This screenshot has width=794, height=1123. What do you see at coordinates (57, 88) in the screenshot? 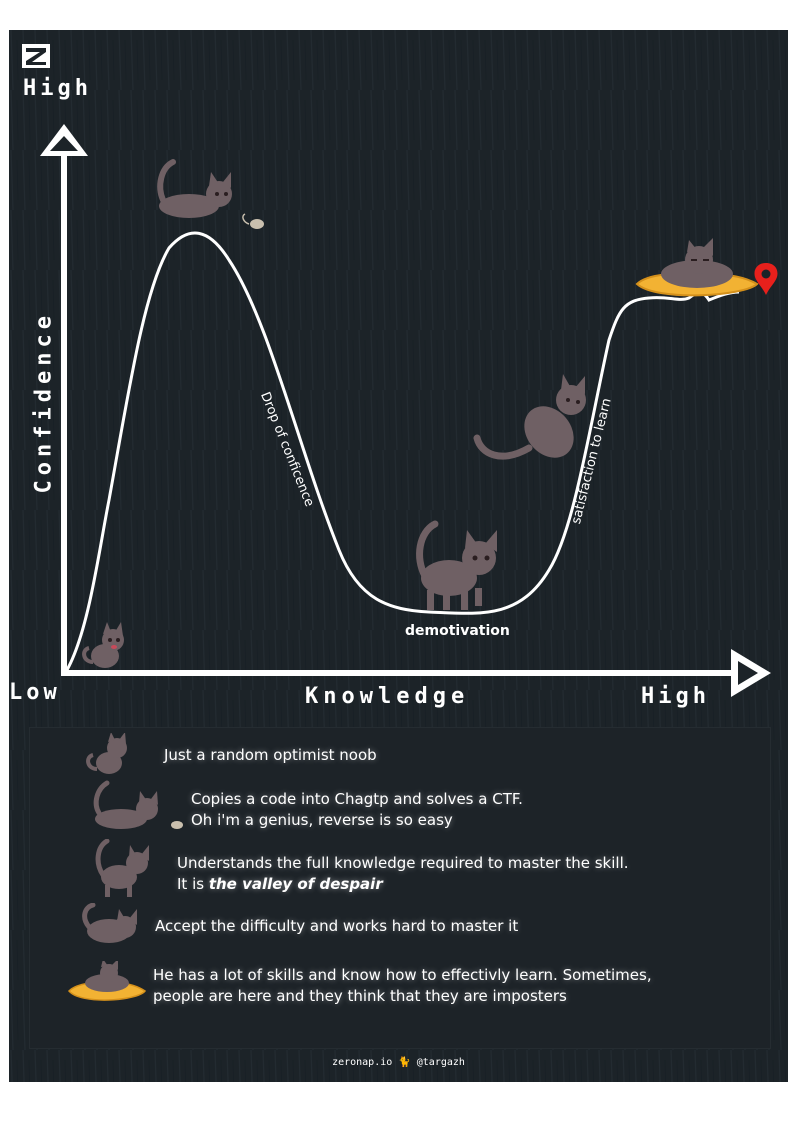
I see `y-axis-high-label: High` at bounding box center [57, 88].